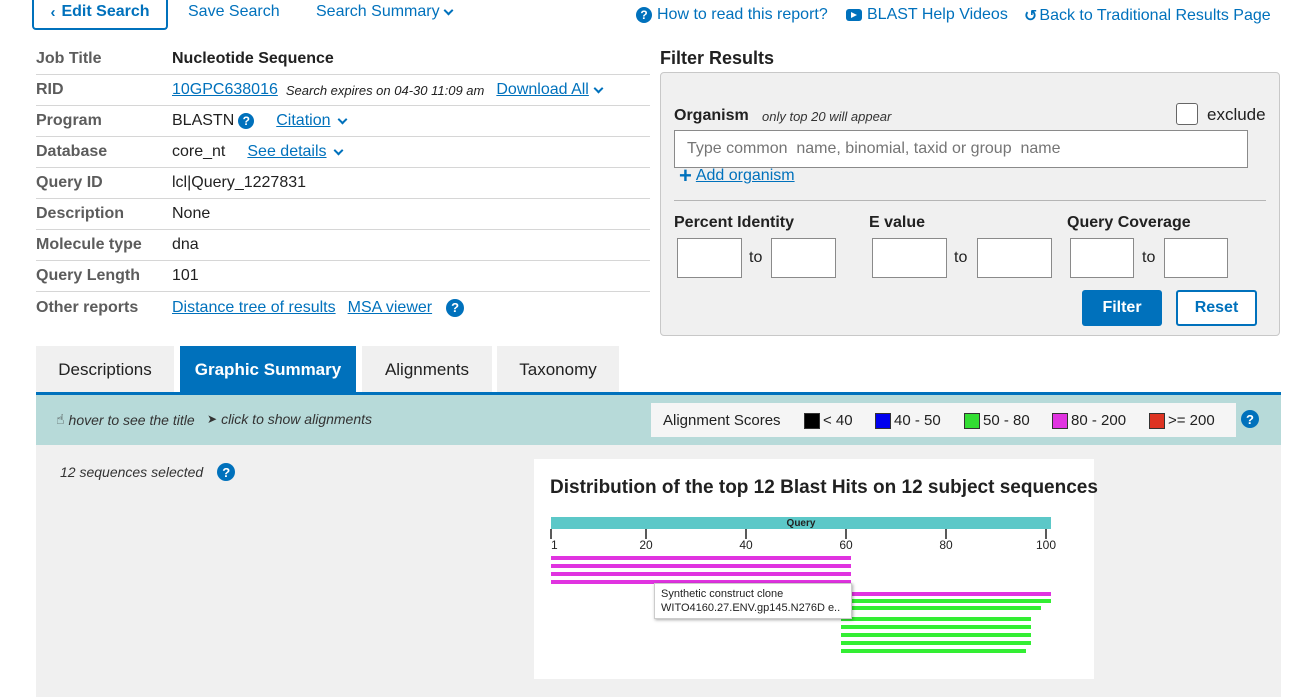 This screenshot has height=697, width=1315. I want to click on other-reports-label: Other reports, so click(87, 307).